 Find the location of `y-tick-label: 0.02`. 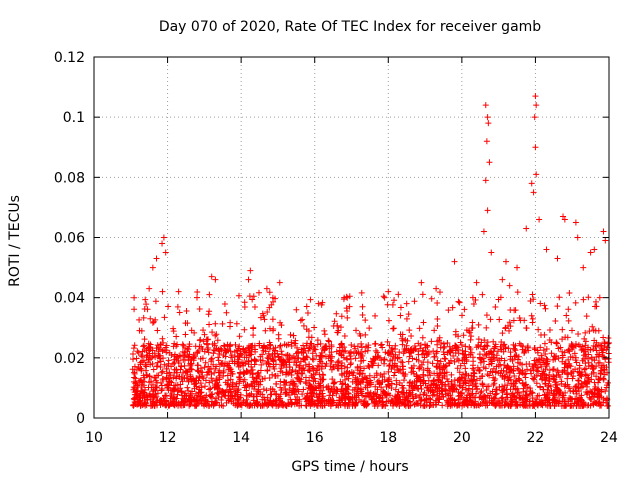

y-tick-label: 0.02 is located at coordinates (69, 359).